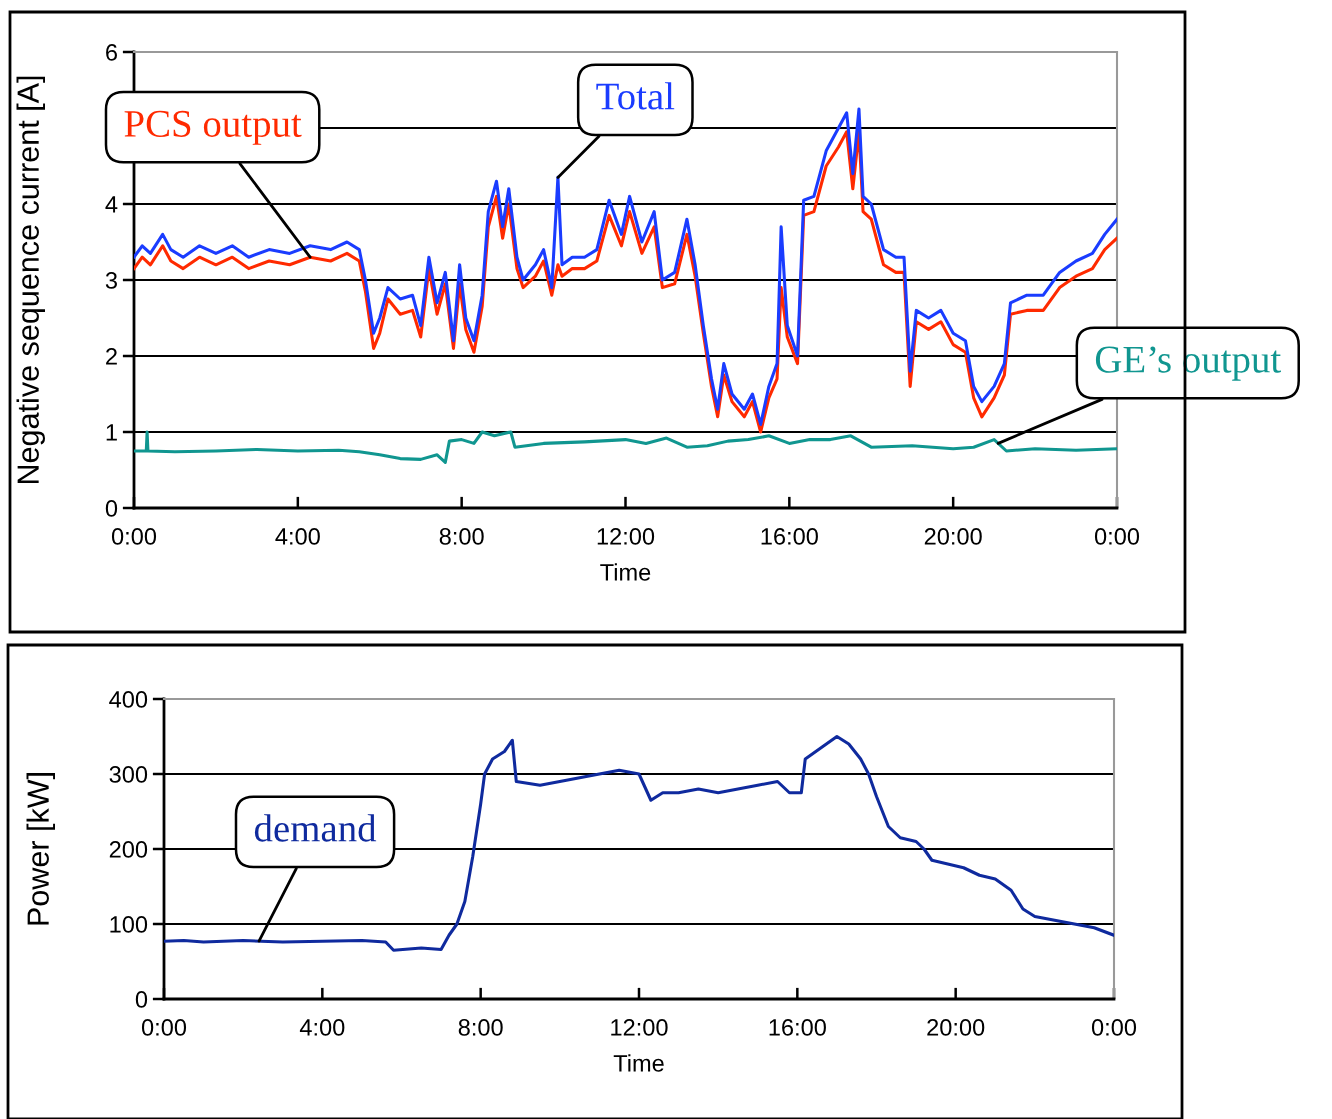 Image resolution: width=1332 pixels, height=1119 pixels. I want to click on text: PCS output, so click(213, 127).